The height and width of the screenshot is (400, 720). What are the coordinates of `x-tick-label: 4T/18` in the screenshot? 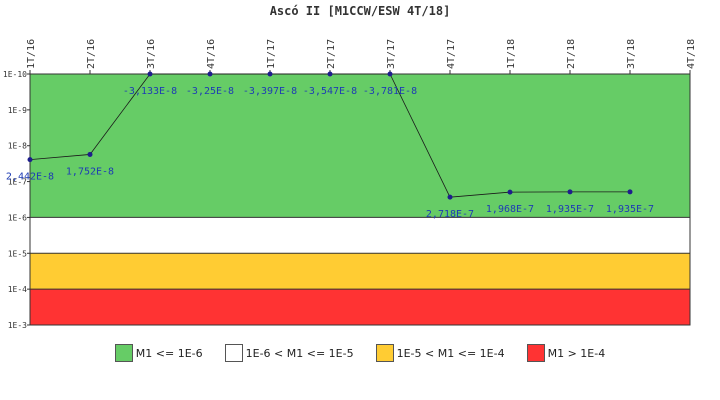 It's located at (691, 54).